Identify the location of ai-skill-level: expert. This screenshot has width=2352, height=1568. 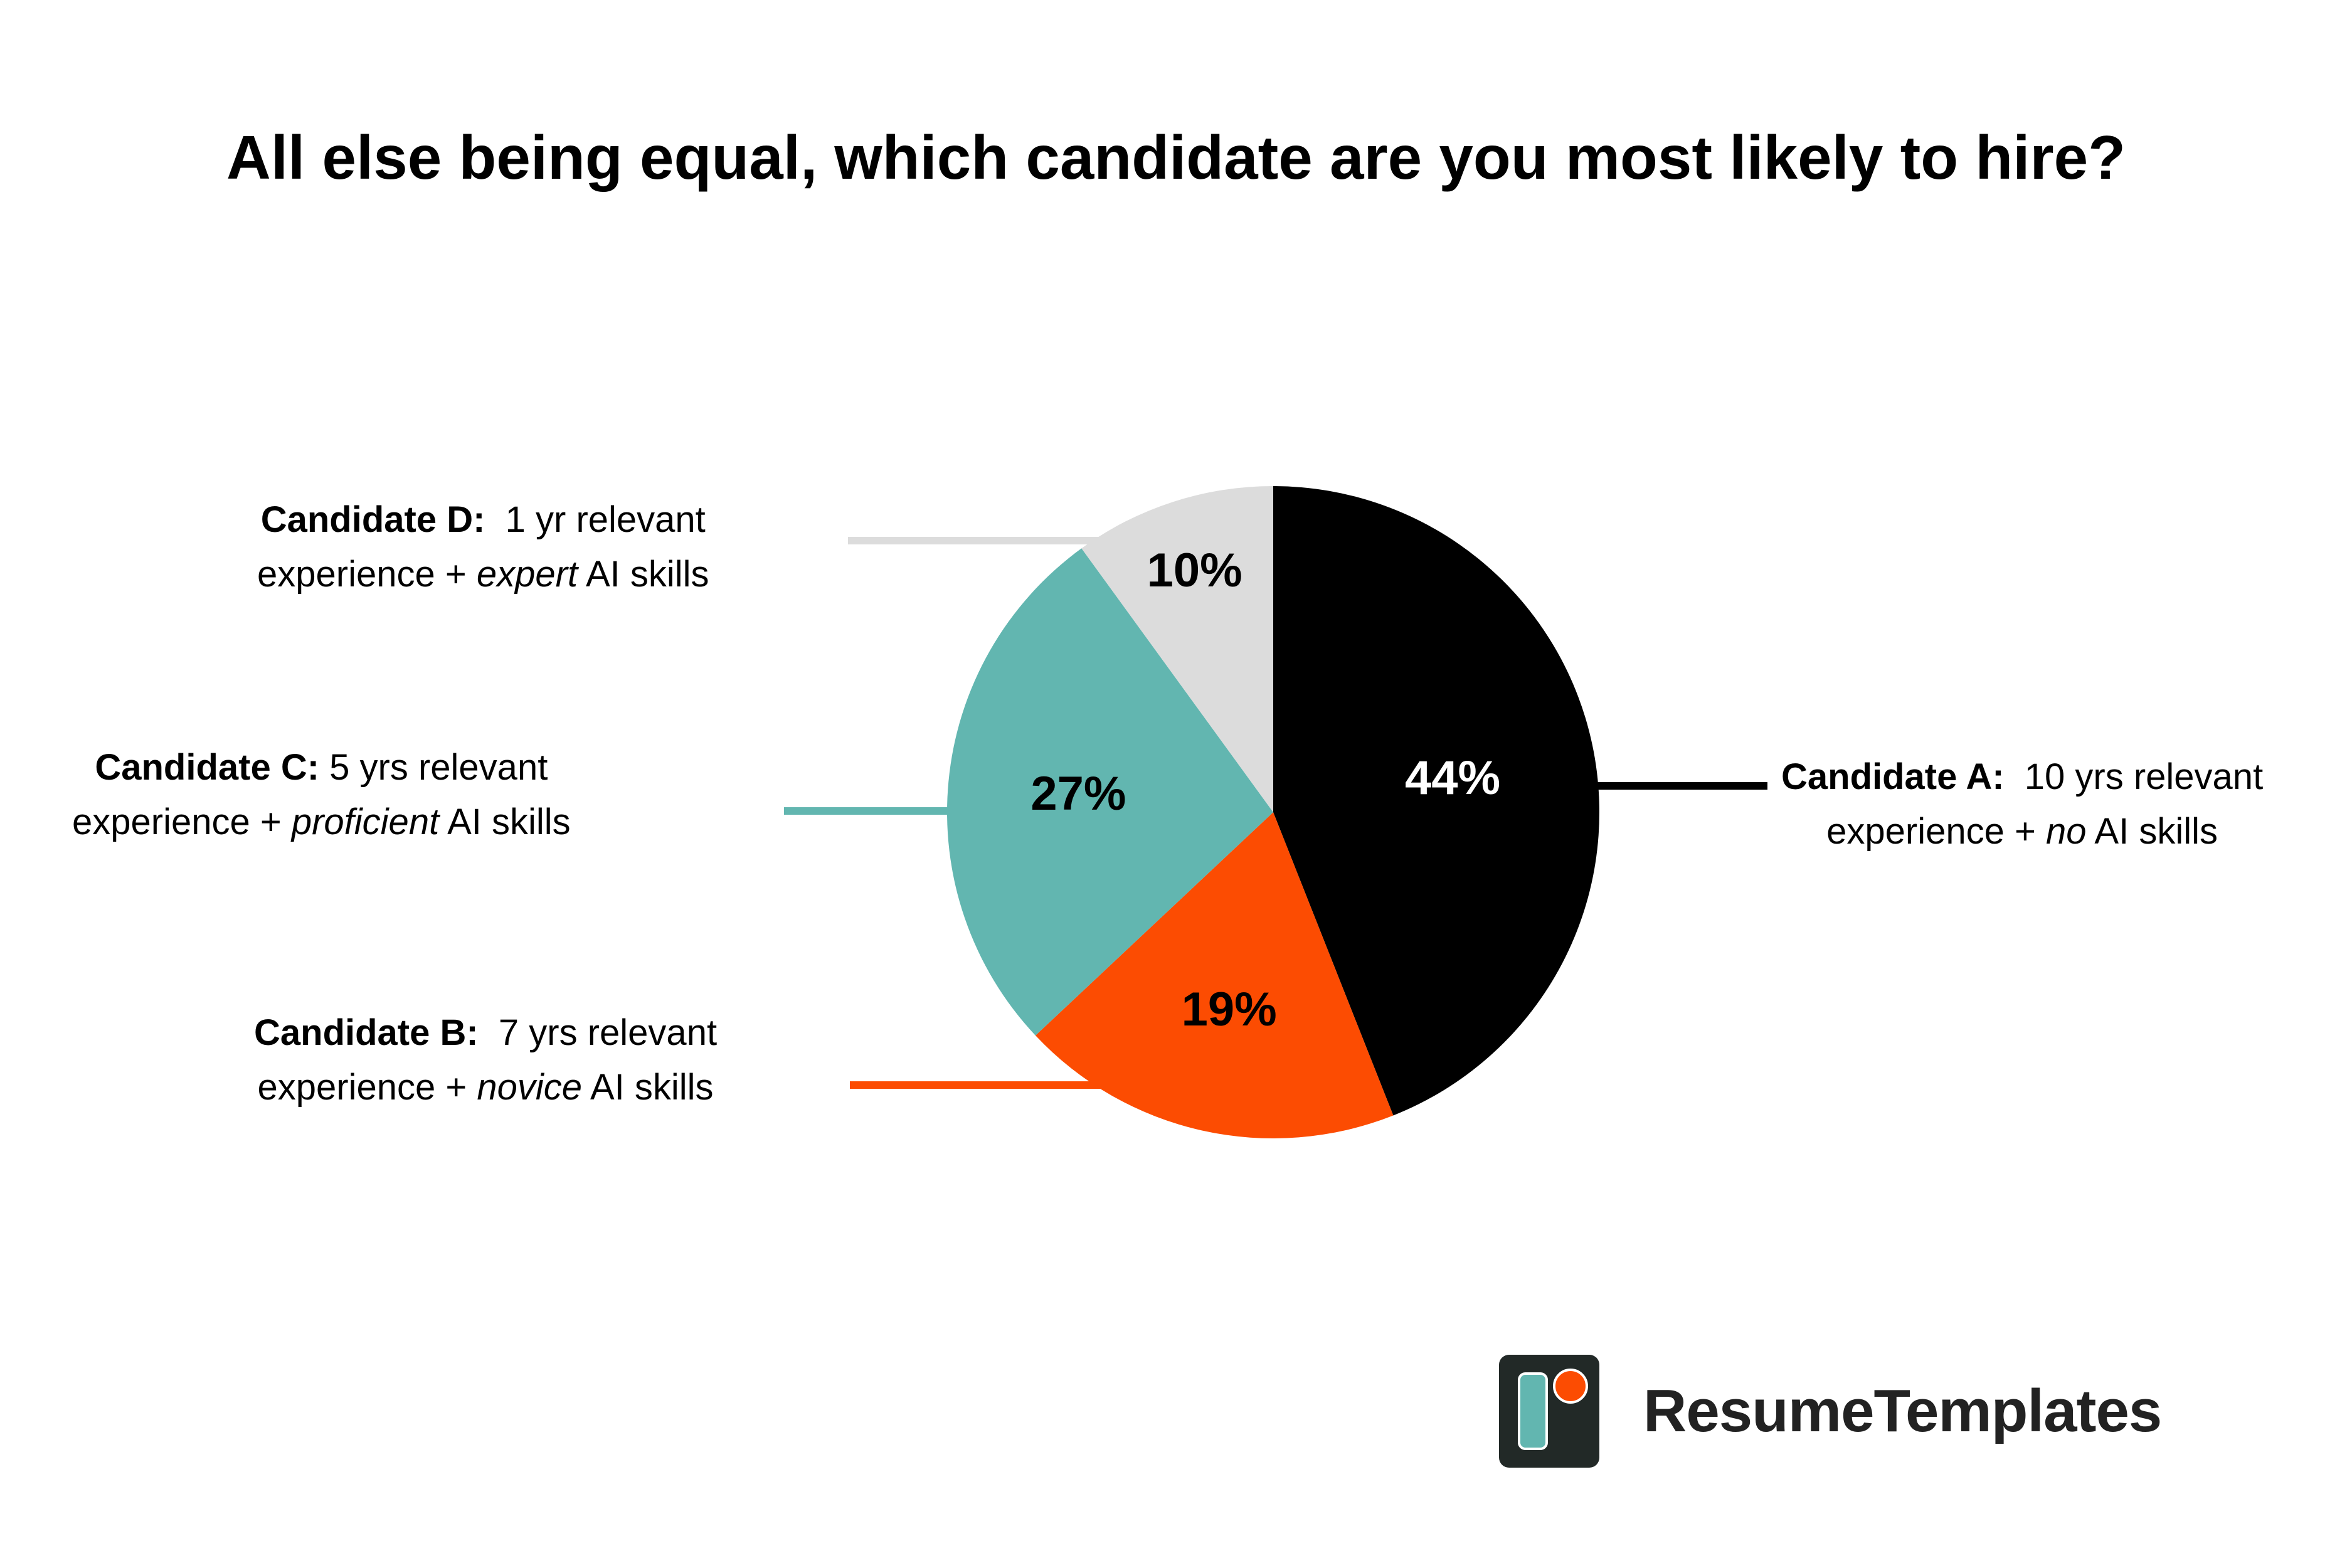
(527, 574).